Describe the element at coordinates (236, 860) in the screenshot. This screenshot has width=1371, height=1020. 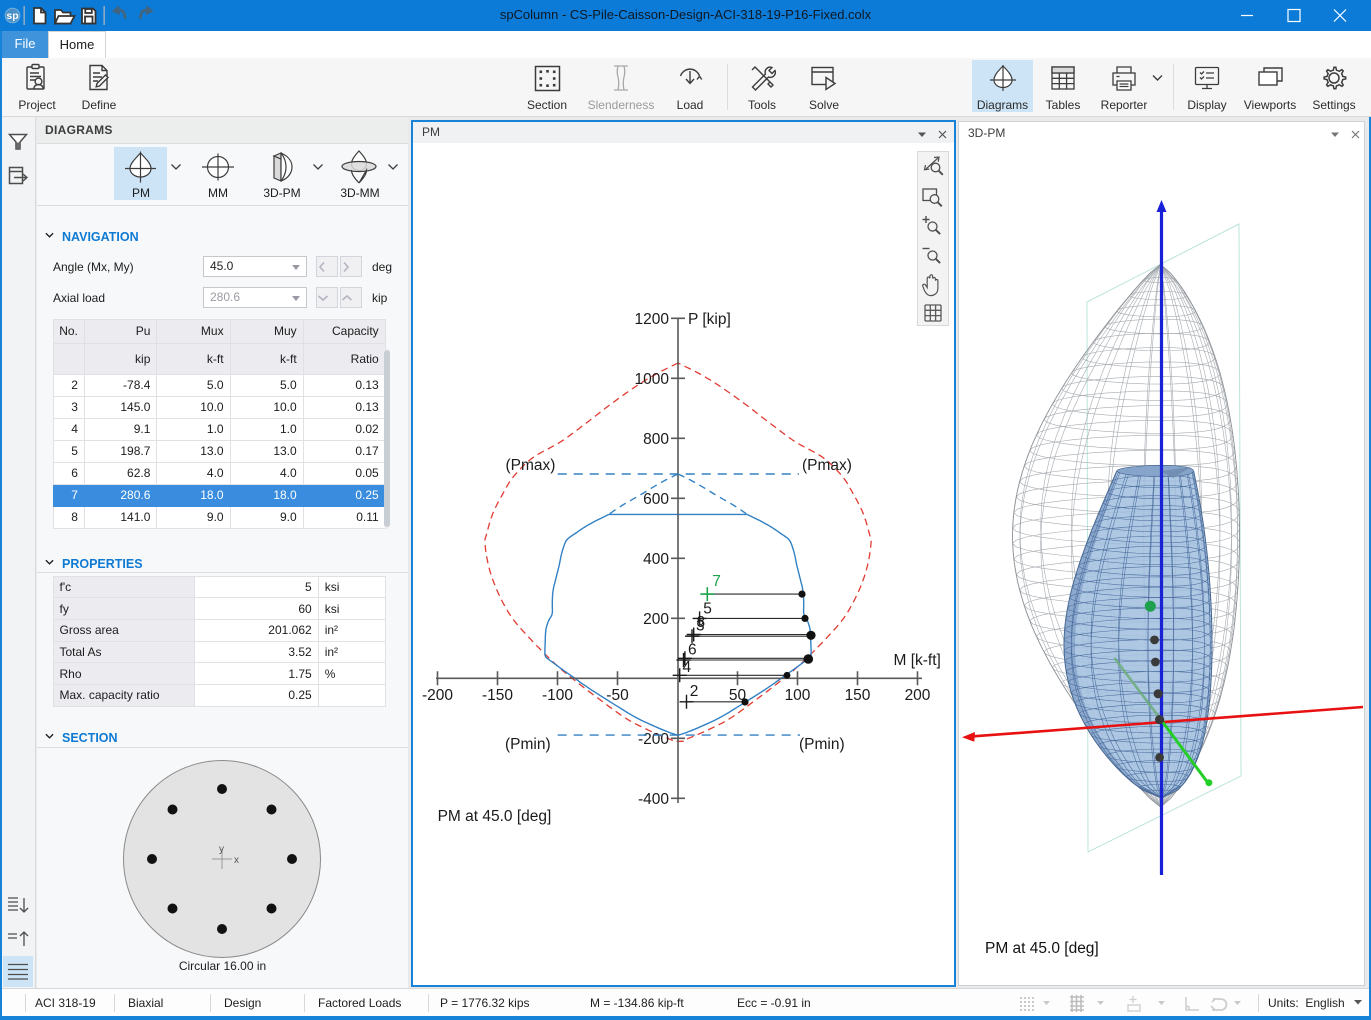
I see `svg-text: x` at that location.